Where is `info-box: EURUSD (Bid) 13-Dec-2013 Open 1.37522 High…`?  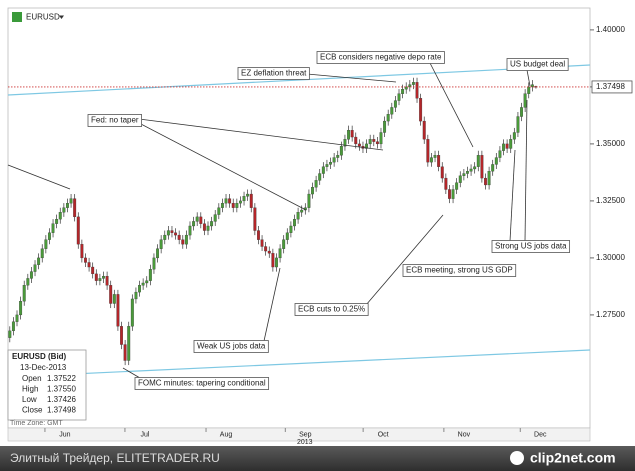
info-box: EURUSD (Bid) 13-Dec-2013 Open 1.37522 High… is located at coordinates (47, 385).